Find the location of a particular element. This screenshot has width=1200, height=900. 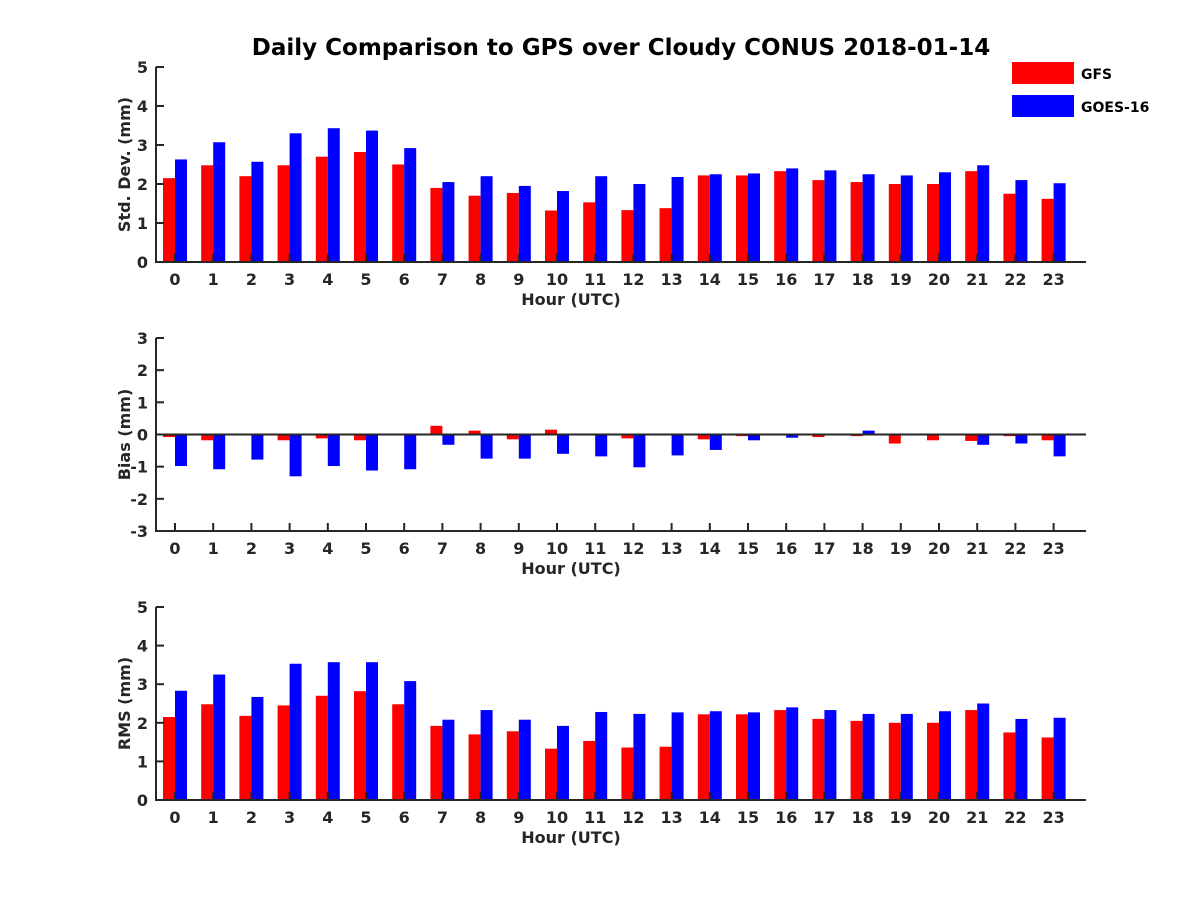

y-tick-label: 3 is located at coordinates (142, 145).